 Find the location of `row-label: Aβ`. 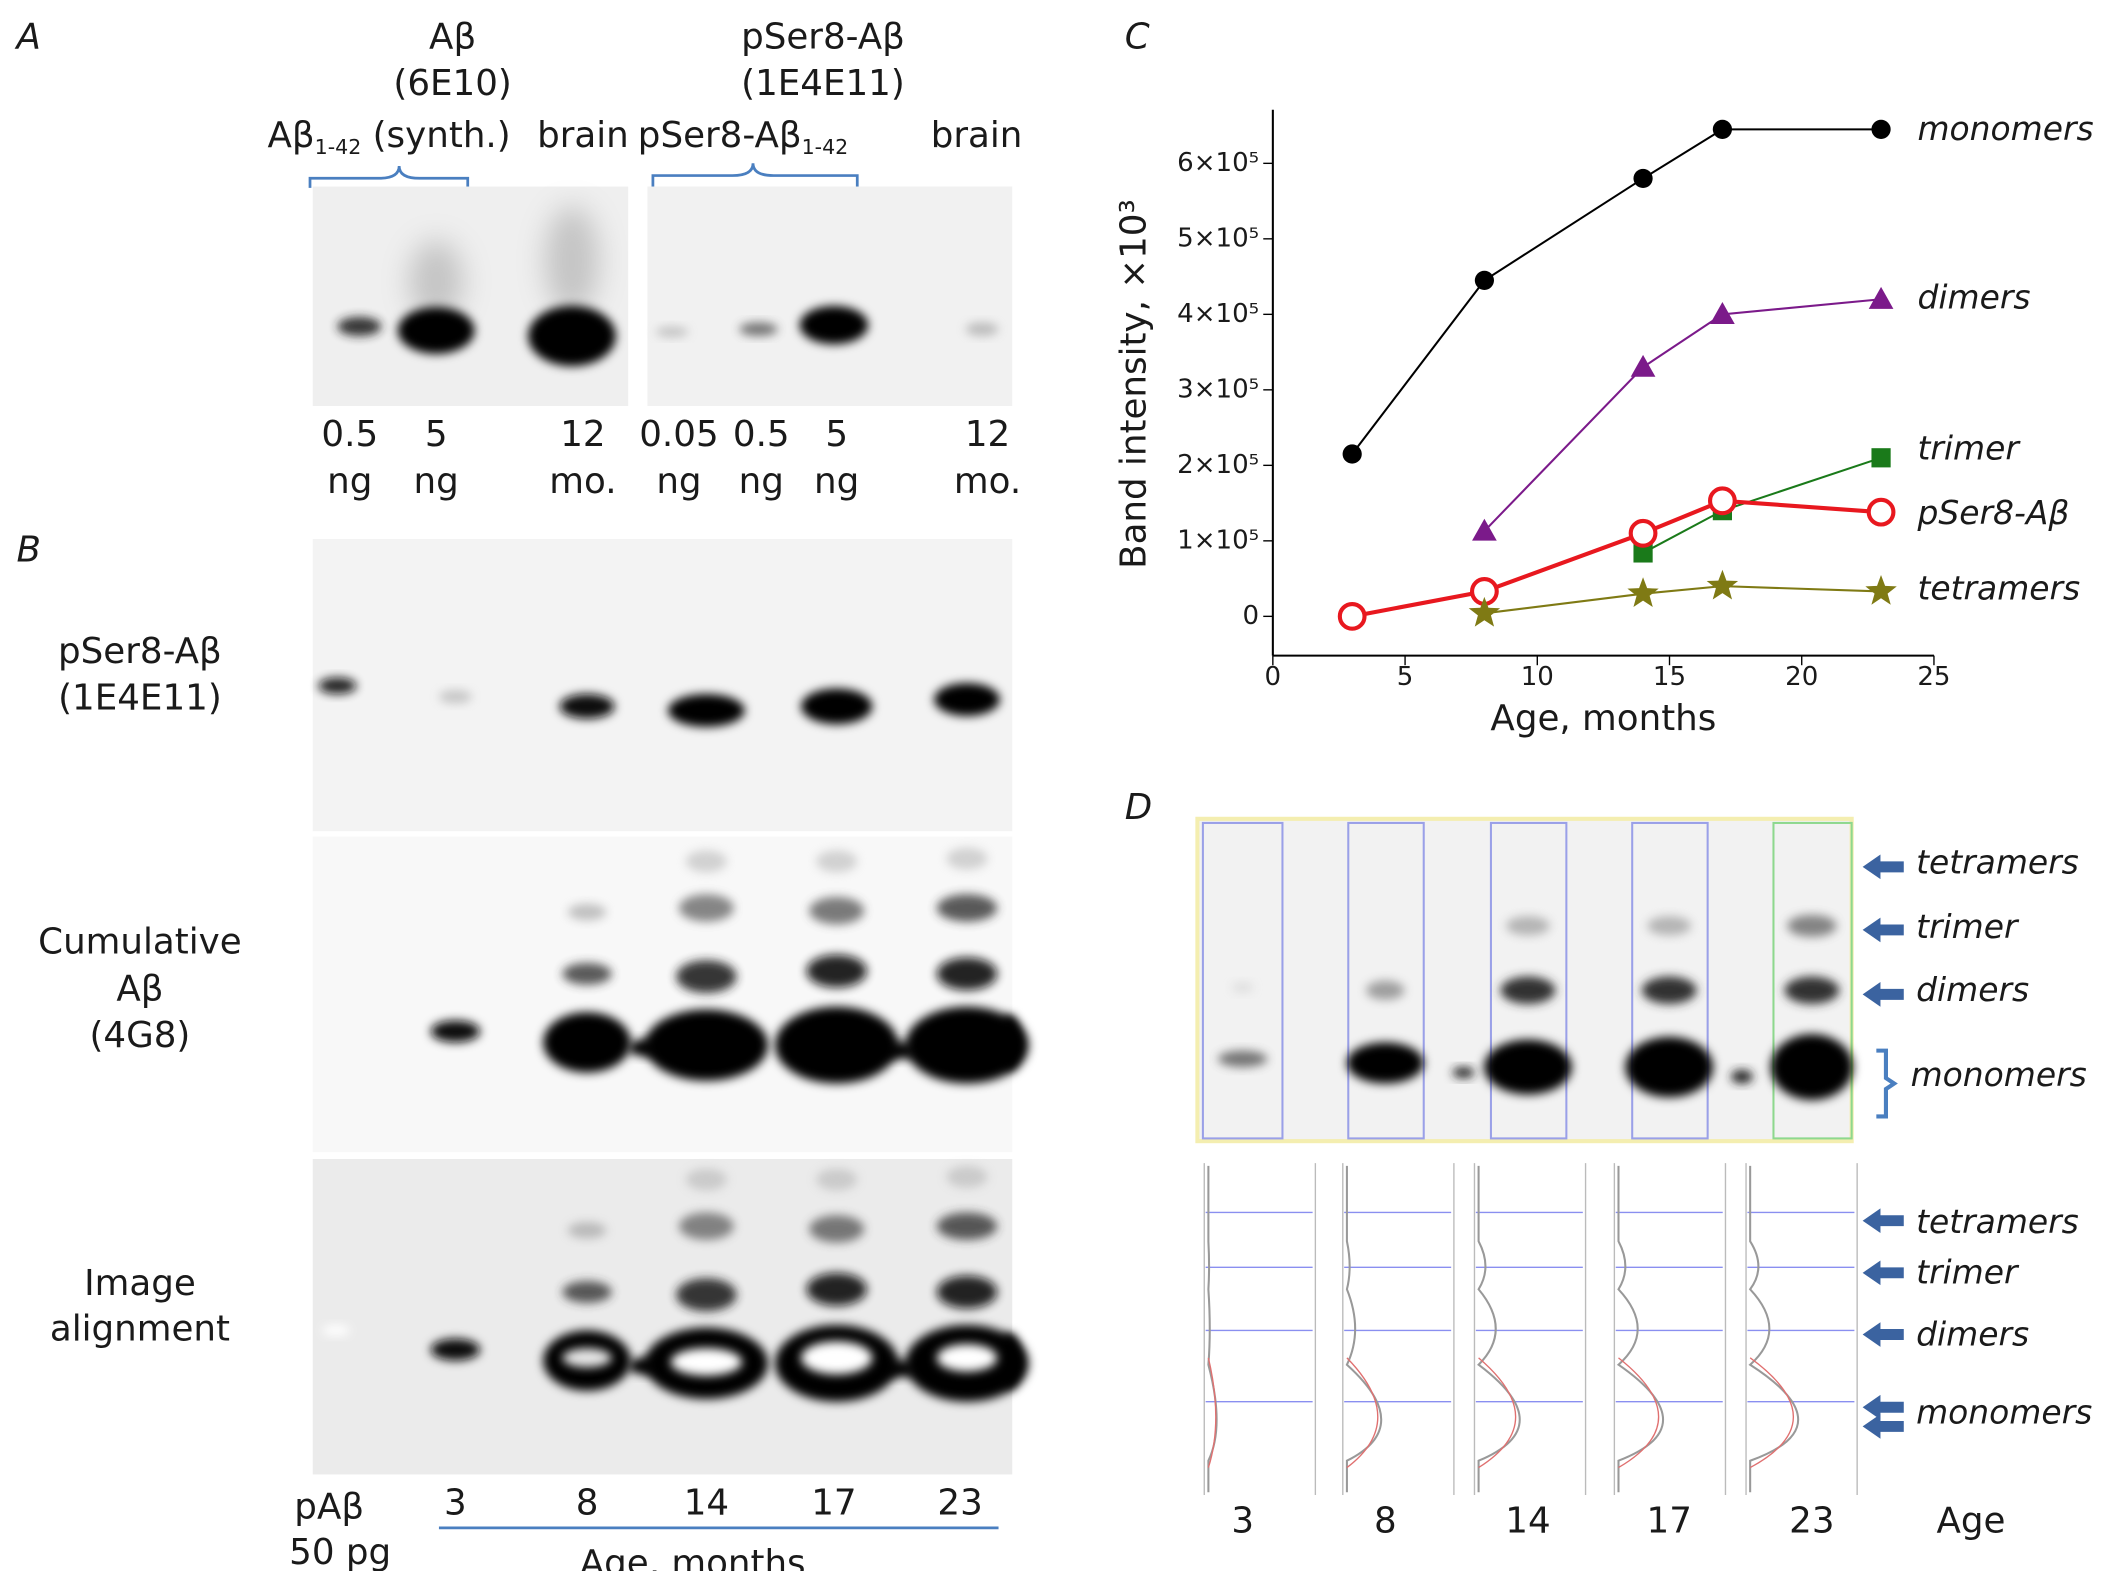

row-label: Aβ is located at coordinates (139, 988).